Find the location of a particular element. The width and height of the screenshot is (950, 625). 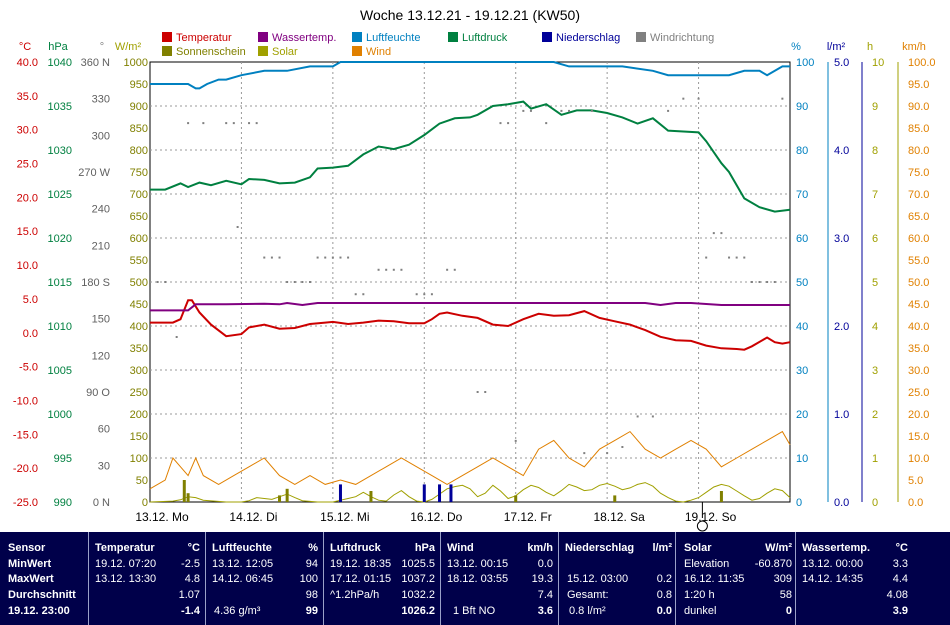

bar-sonnenschein is located at coordinates (287, 495).